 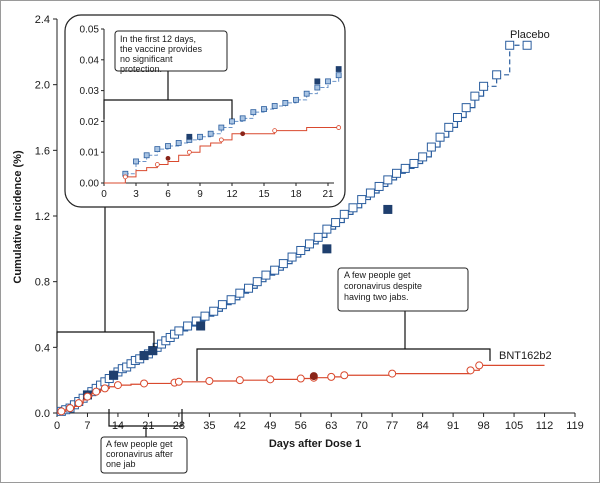 What do you see at coordinates (57, 426) in the screenshot?
I see `x-tick-label: 0` at bounding box center [57, 426].